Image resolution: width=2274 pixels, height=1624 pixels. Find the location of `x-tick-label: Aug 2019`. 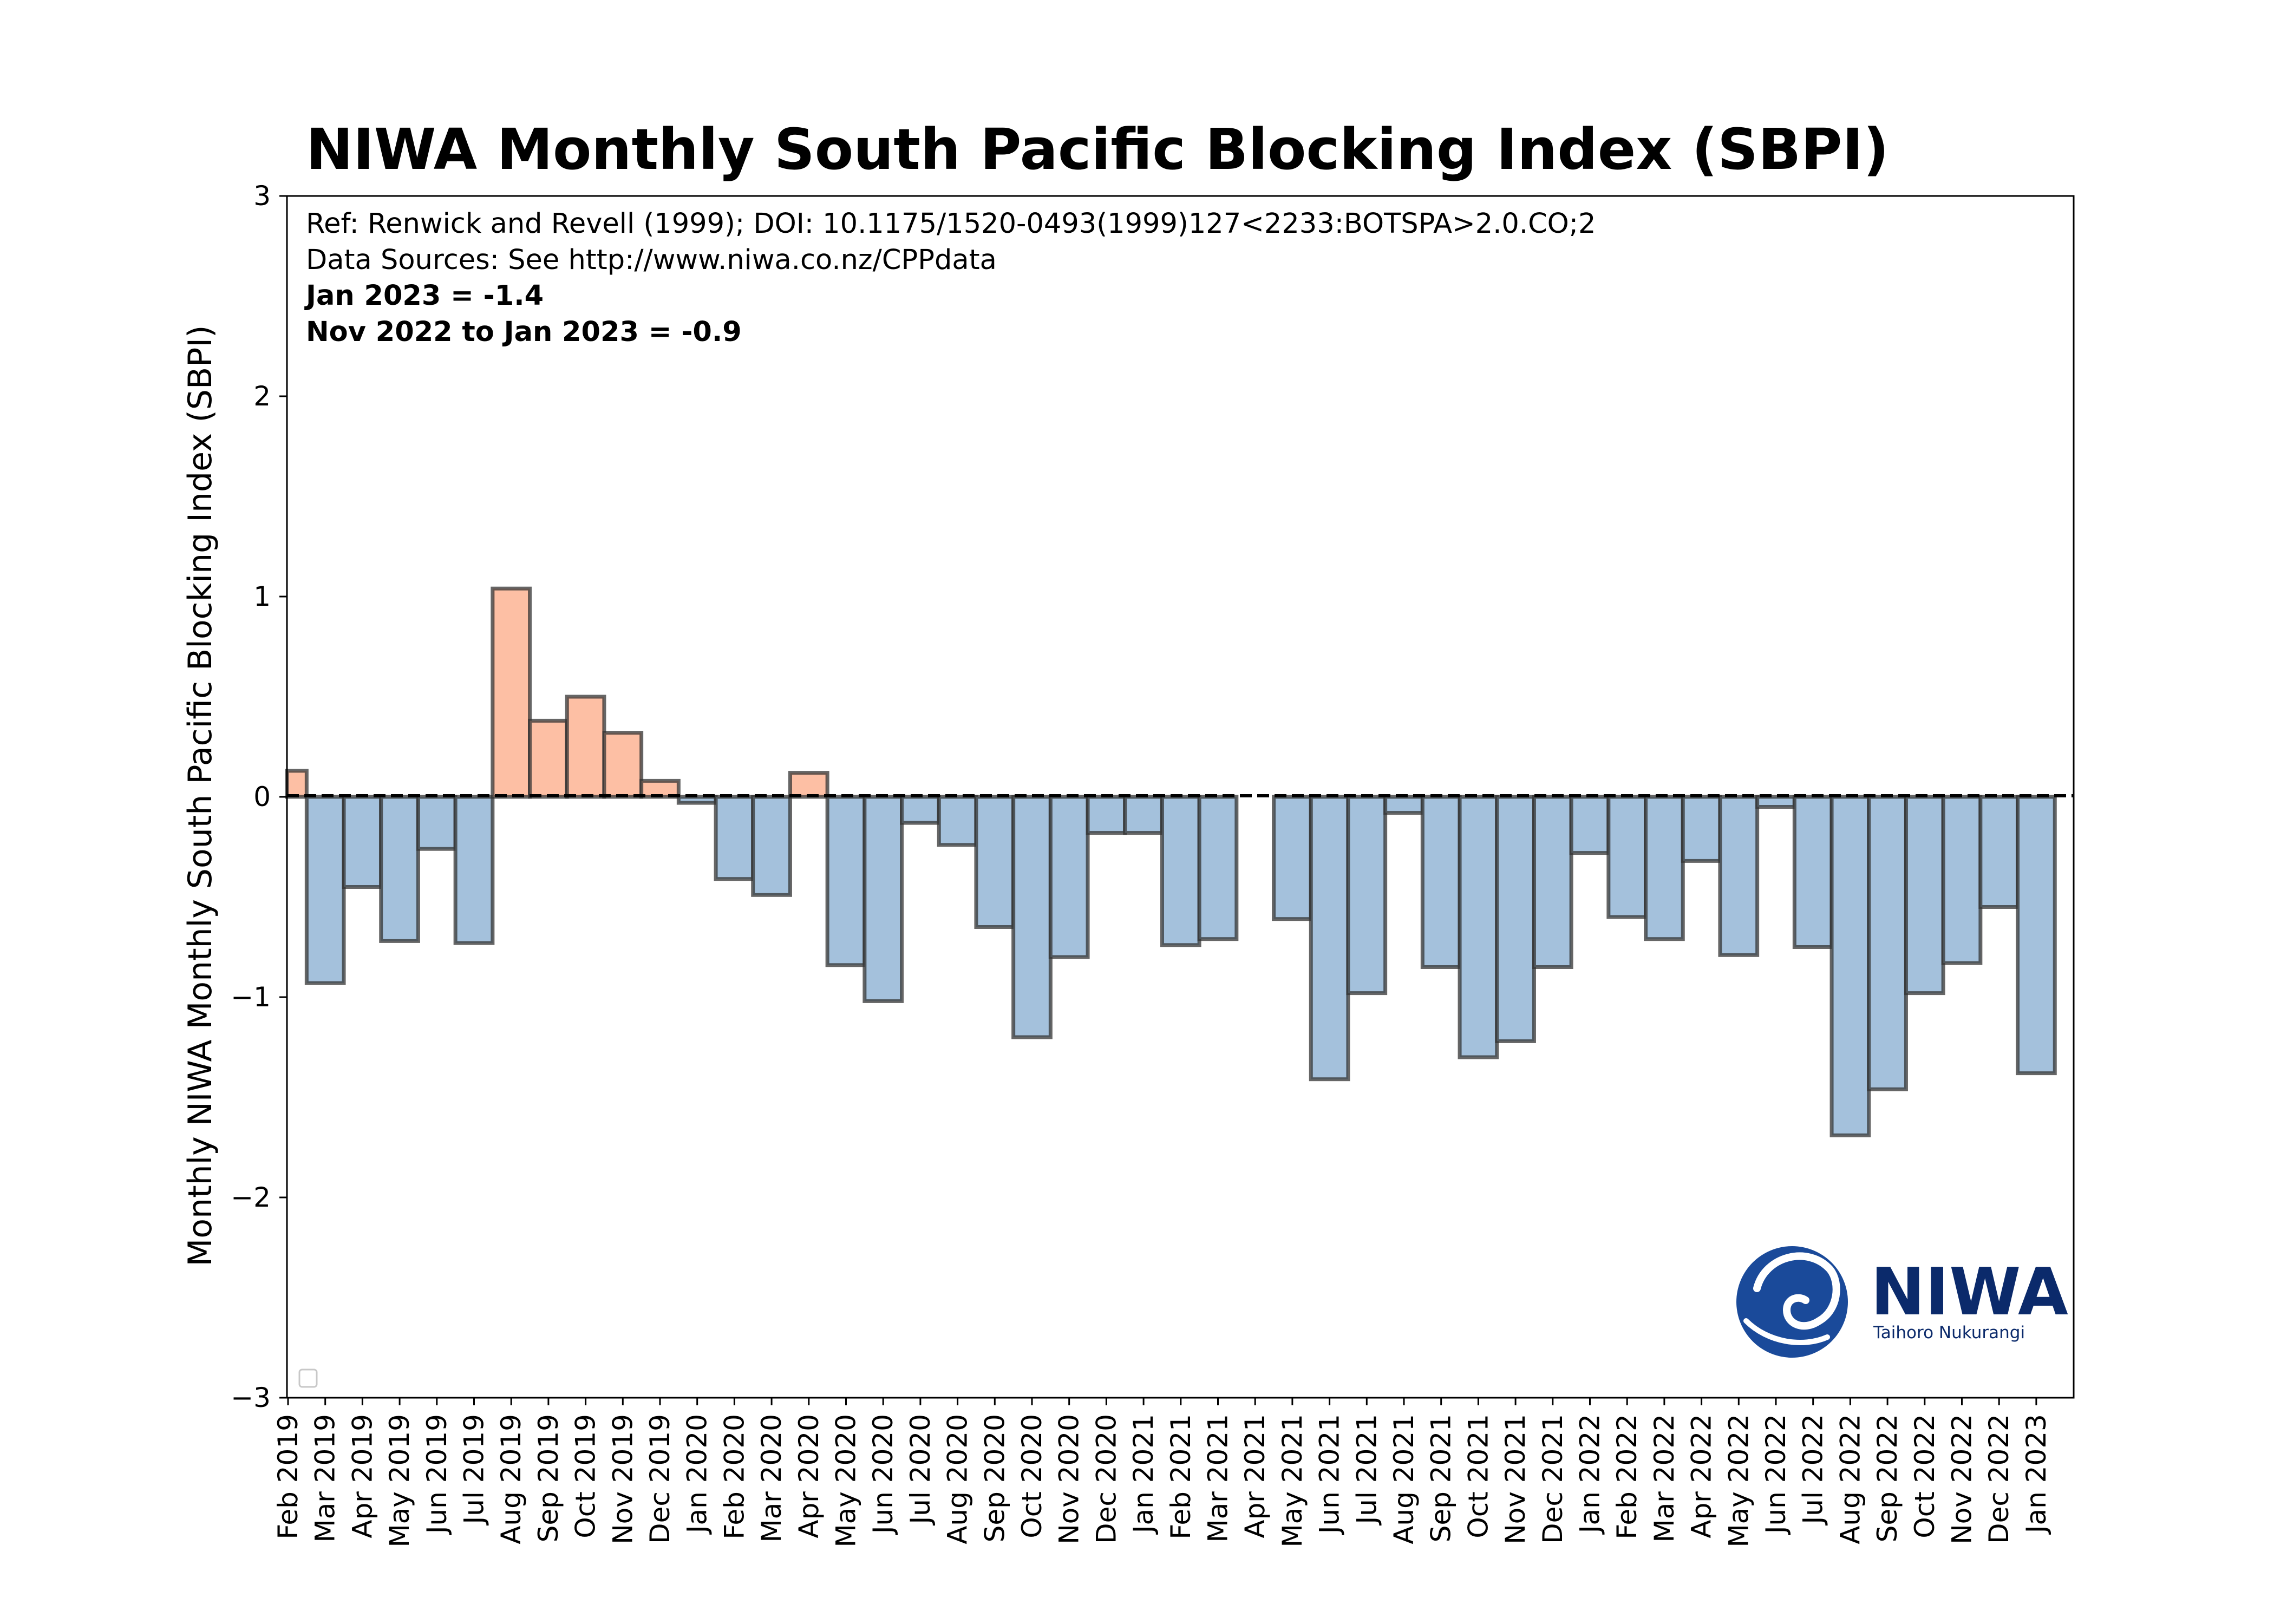

x-tick-label: Aug 2019 is located at coordinates (511, 1479).